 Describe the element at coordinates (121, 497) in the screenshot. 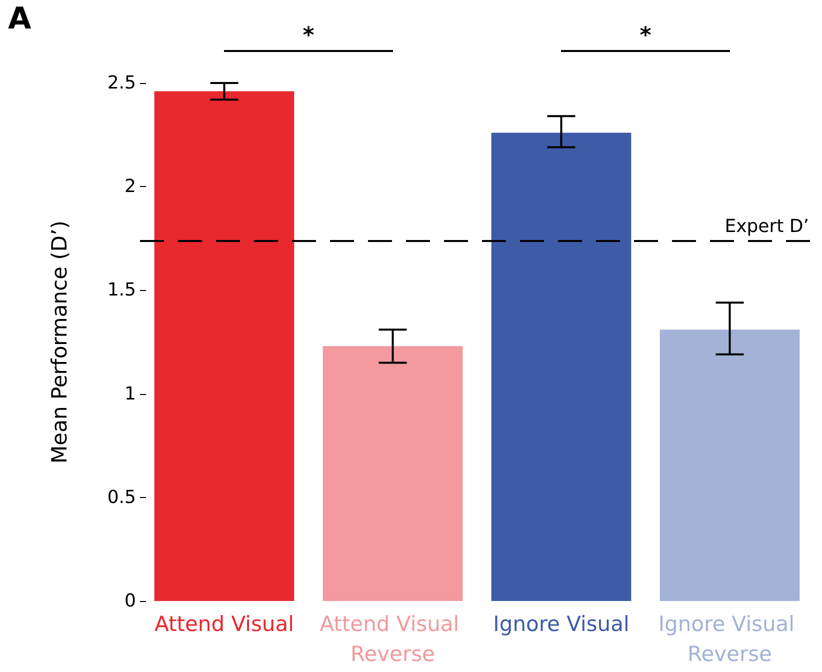

I see `y-tick-label: 0.5` at that location.